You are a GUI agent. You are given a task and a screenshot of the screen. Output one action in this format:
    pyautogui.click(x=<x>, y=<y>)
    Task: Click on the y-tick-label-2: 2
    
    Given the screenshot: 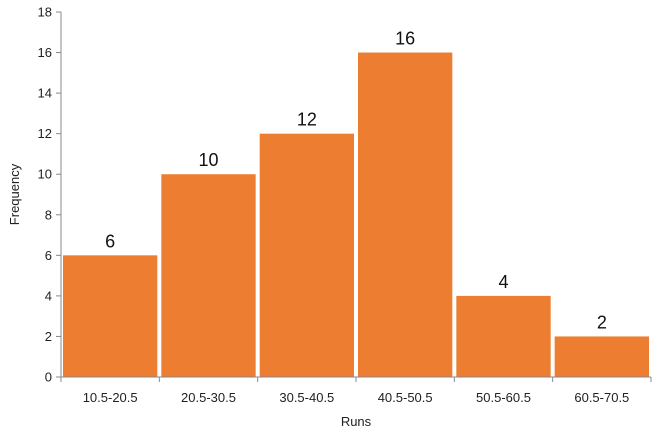 What is the action you would take?
    pyautogui.click(x=48, y=336)
    